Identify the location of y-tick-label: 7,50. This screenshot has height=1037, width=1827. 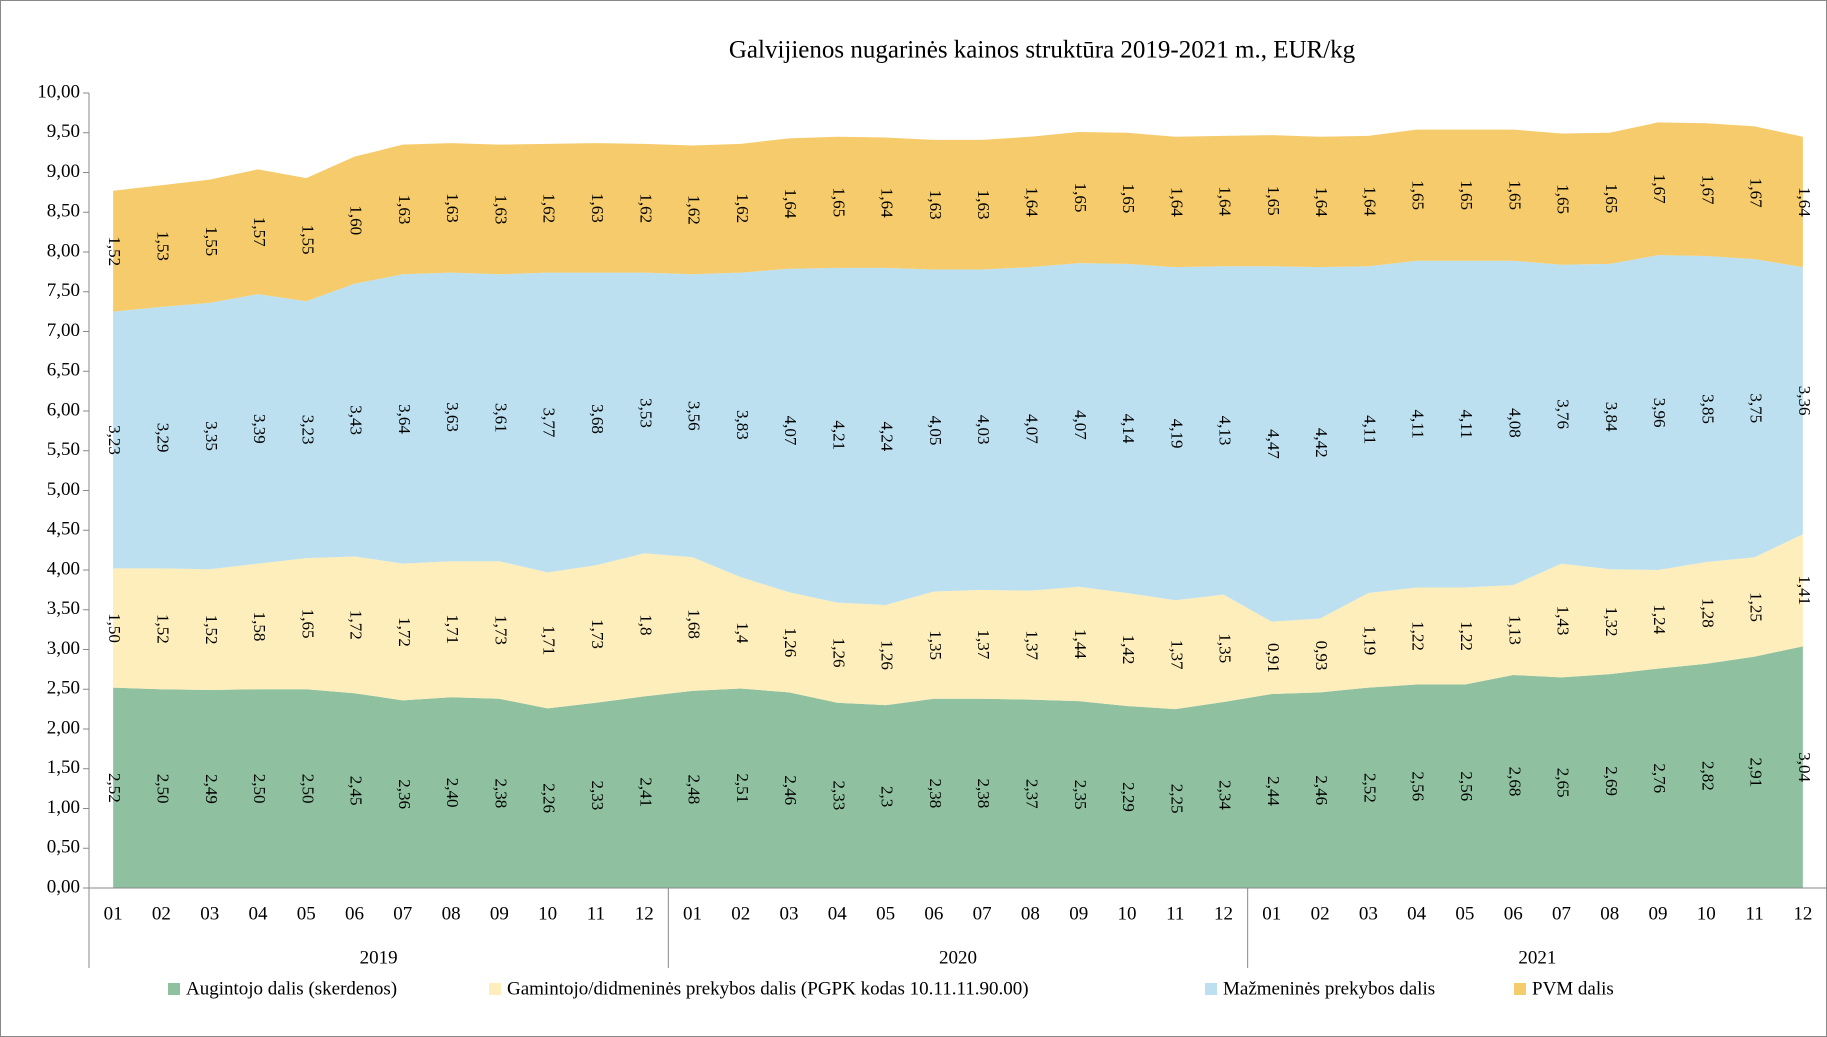
(63, 290).